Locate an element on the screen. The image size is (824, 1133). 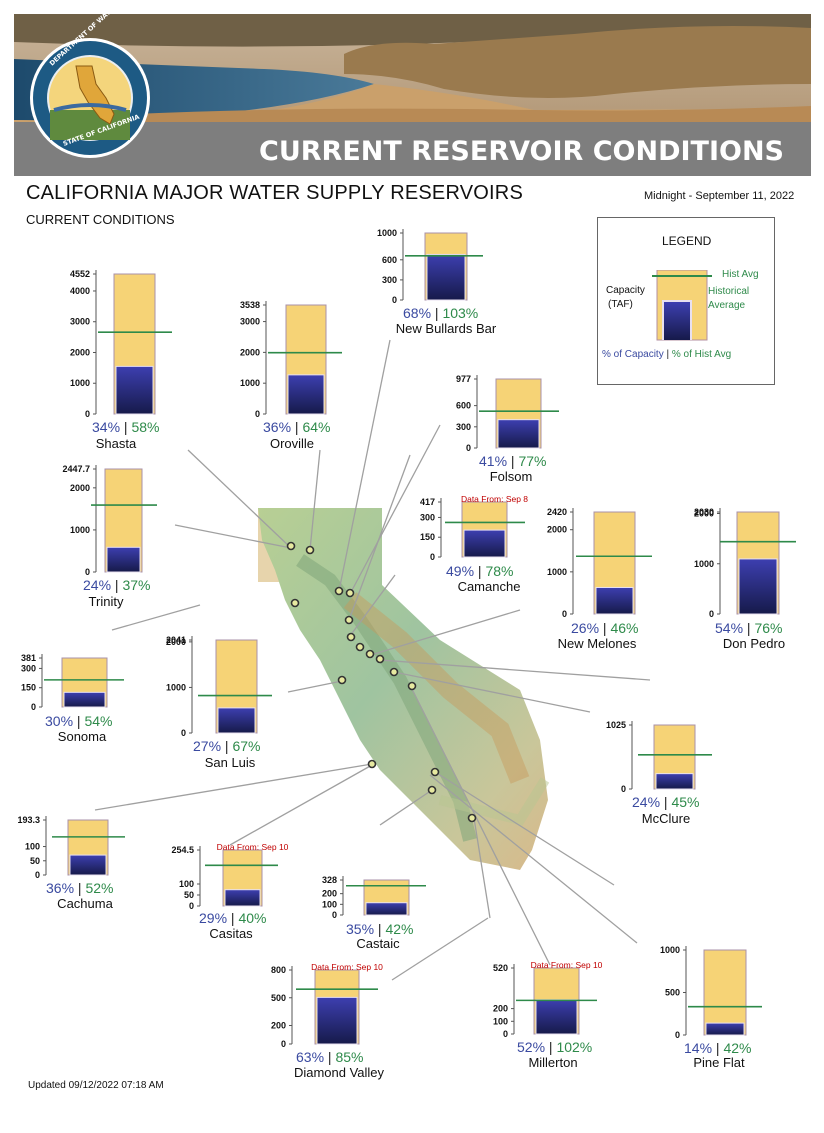
pct-hist-avg: 54% is located at coordinates (98, 721).